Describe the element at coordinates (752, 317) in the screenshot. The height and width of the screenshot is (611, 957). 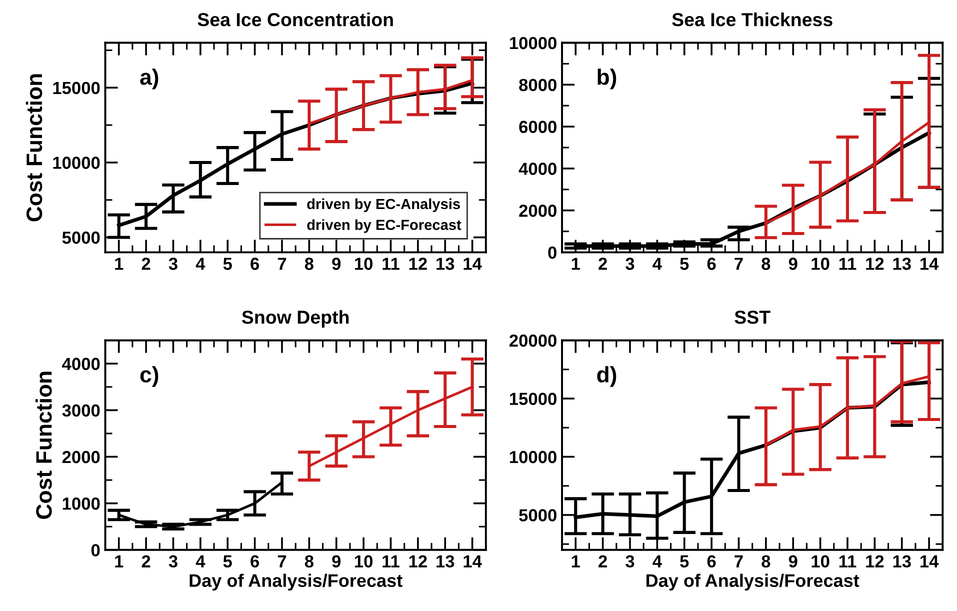
I see `chart-title: SST` at that location.